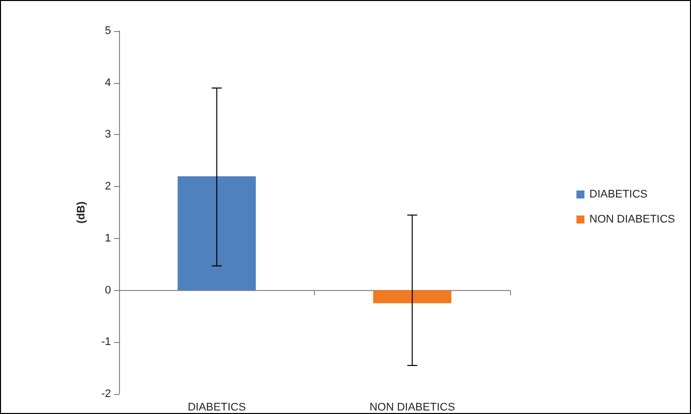 The height and width of the screenshot is (414, 691). Describe the element at coordinates (107, 290) in the screenshot. I see `y-tick-label: 0` at that location.